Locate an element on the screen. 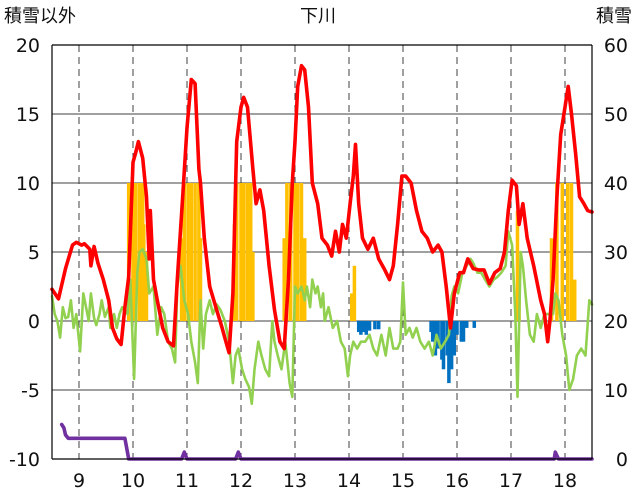 Image resolution: width=636 pixels, height=501 pixels. right-tick-label: 30 is located at coordinates (616, 253).